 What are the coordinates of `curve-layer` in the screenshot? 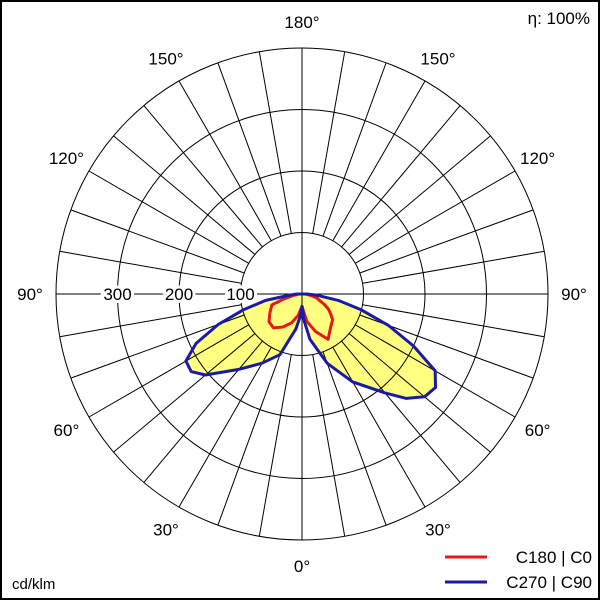 It's located at (310, 346).